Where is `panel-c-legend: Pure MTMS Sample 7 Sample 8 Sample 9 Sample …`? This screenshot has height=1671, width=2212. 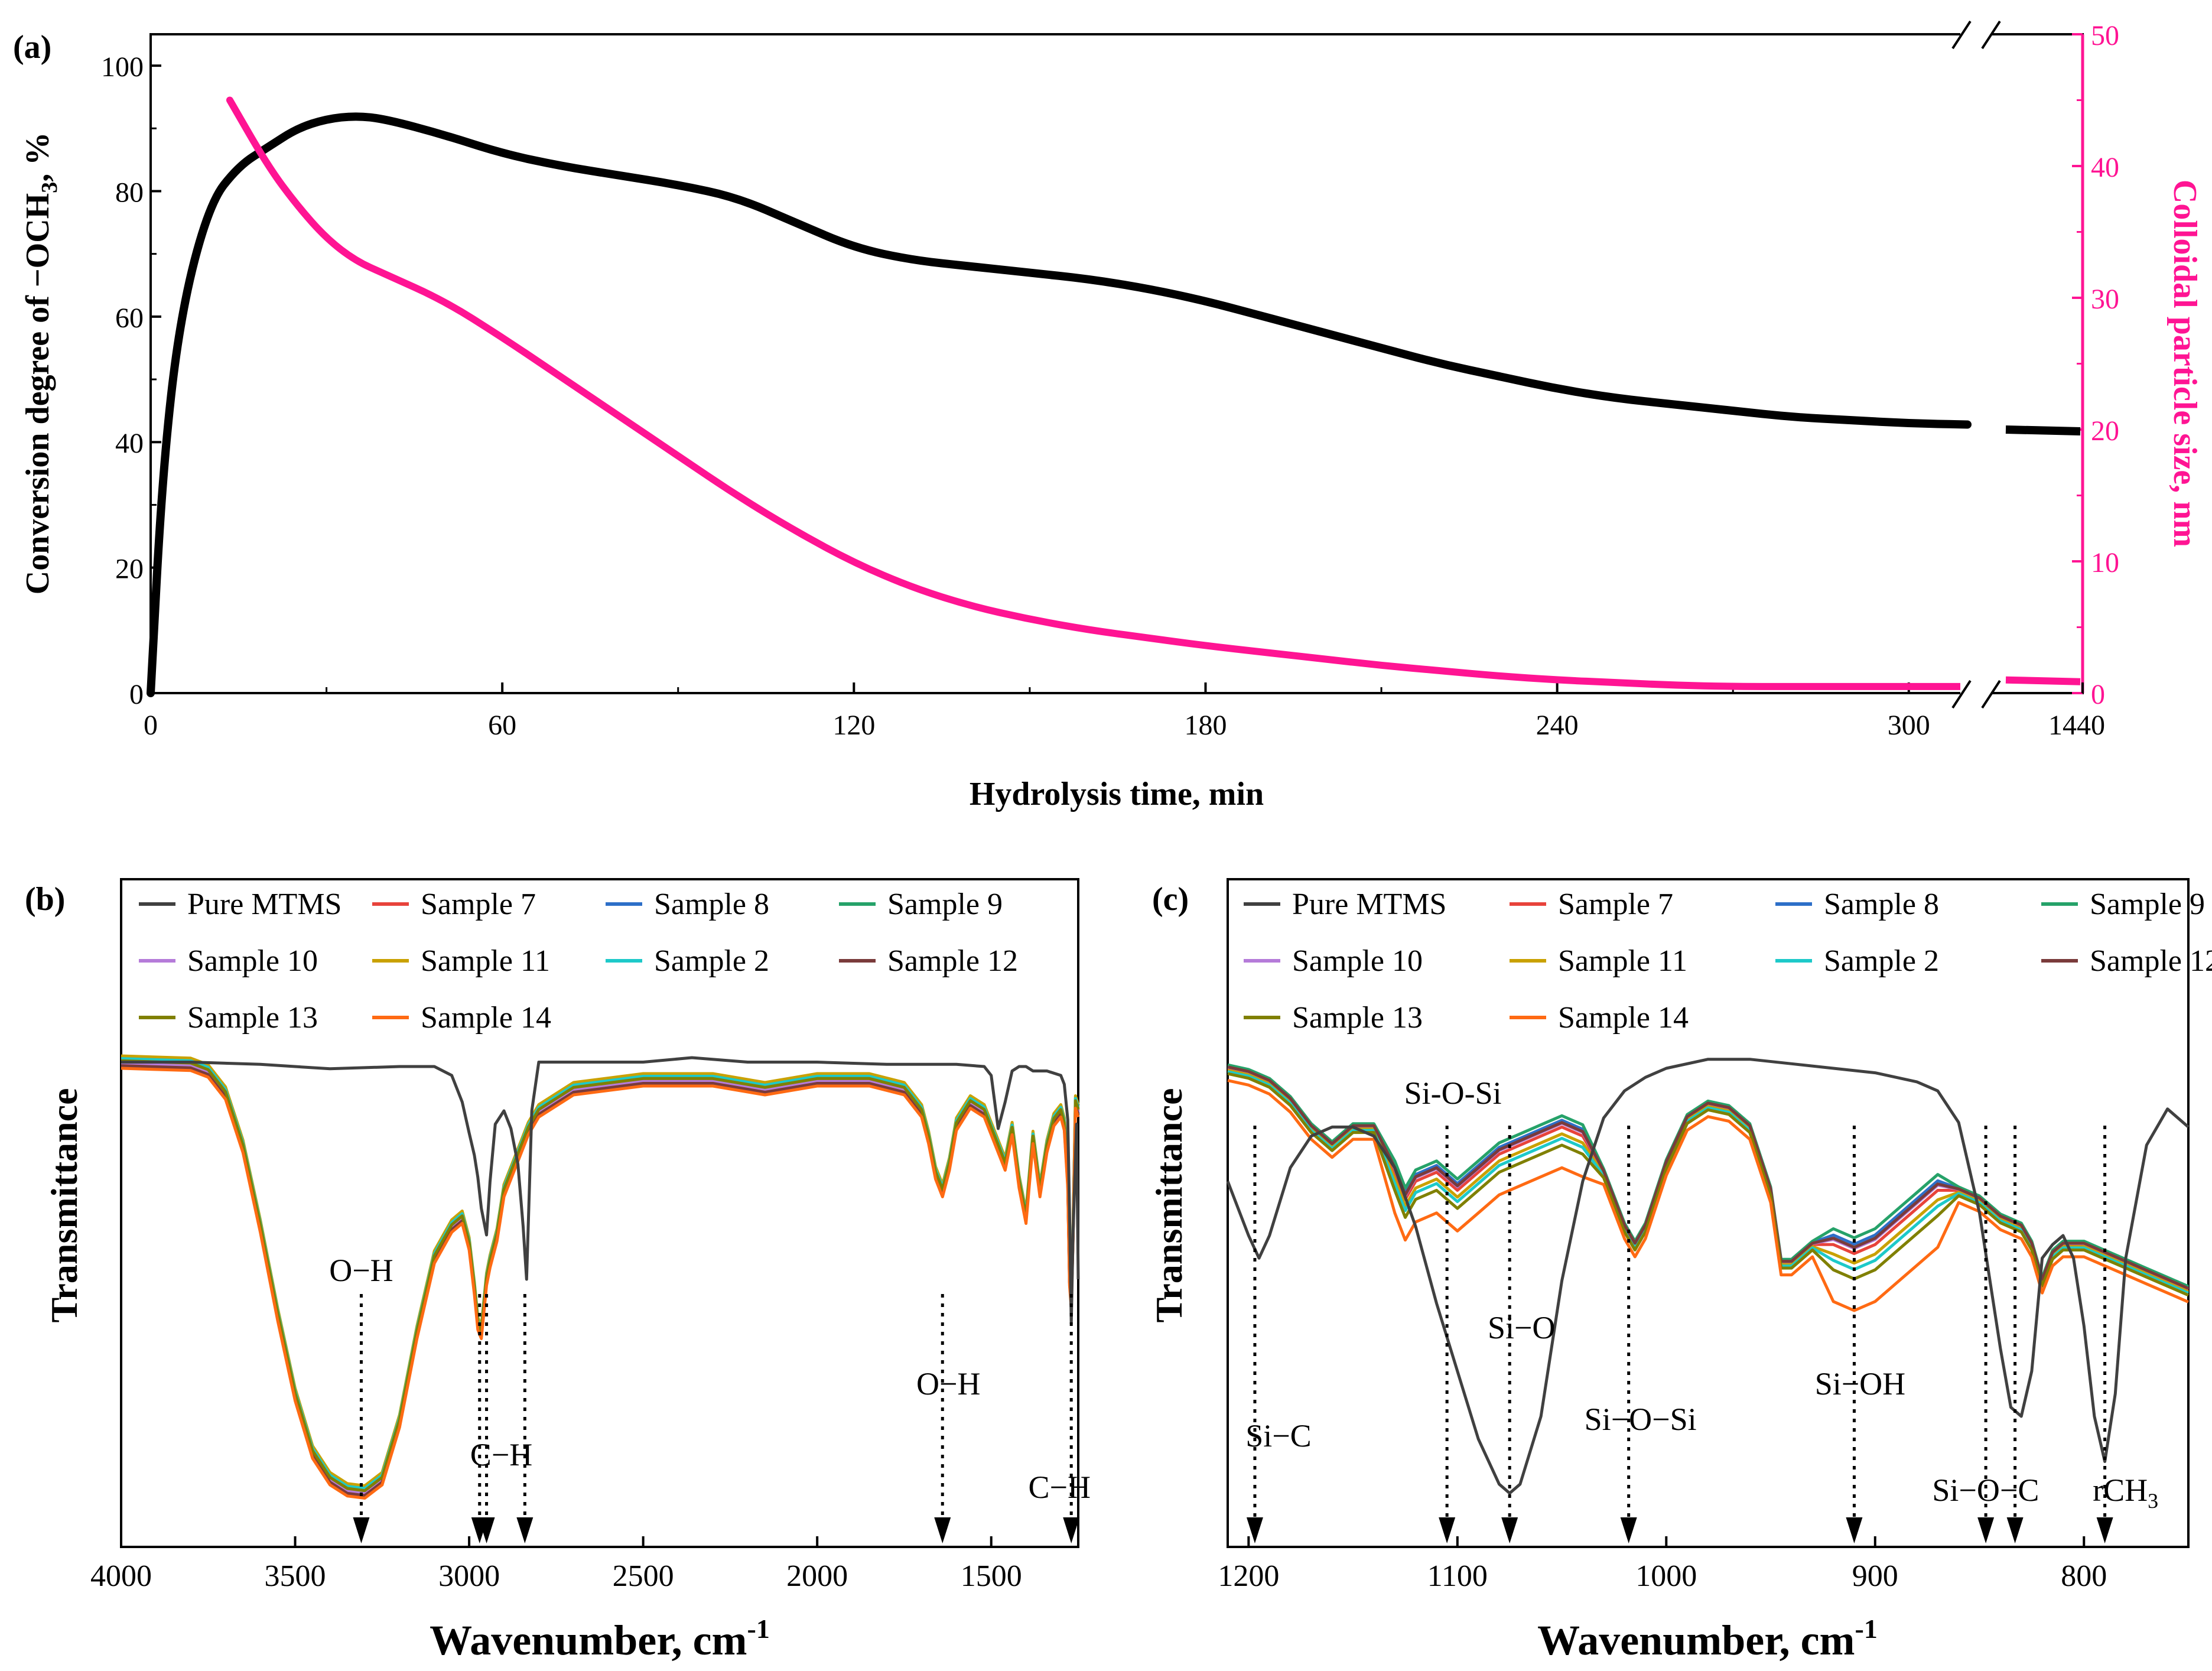 panel-c-legend: Pure MTMS Sample 7 Sample 8 Sample 9 Sample … is located at coordinates (1728, 961).